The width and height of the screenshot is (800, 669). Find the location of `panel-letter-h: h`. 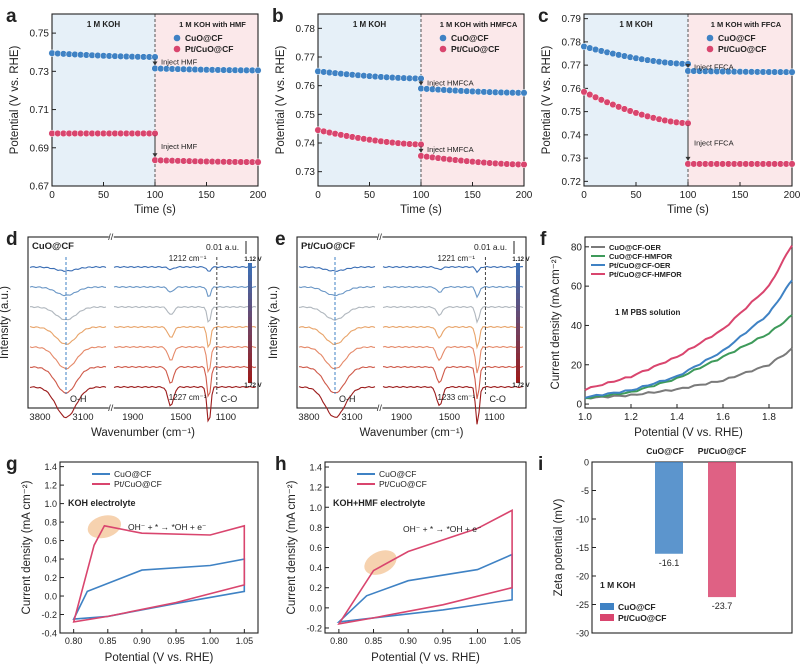

panel-letter-h: h is located at coordinates (281, 464).